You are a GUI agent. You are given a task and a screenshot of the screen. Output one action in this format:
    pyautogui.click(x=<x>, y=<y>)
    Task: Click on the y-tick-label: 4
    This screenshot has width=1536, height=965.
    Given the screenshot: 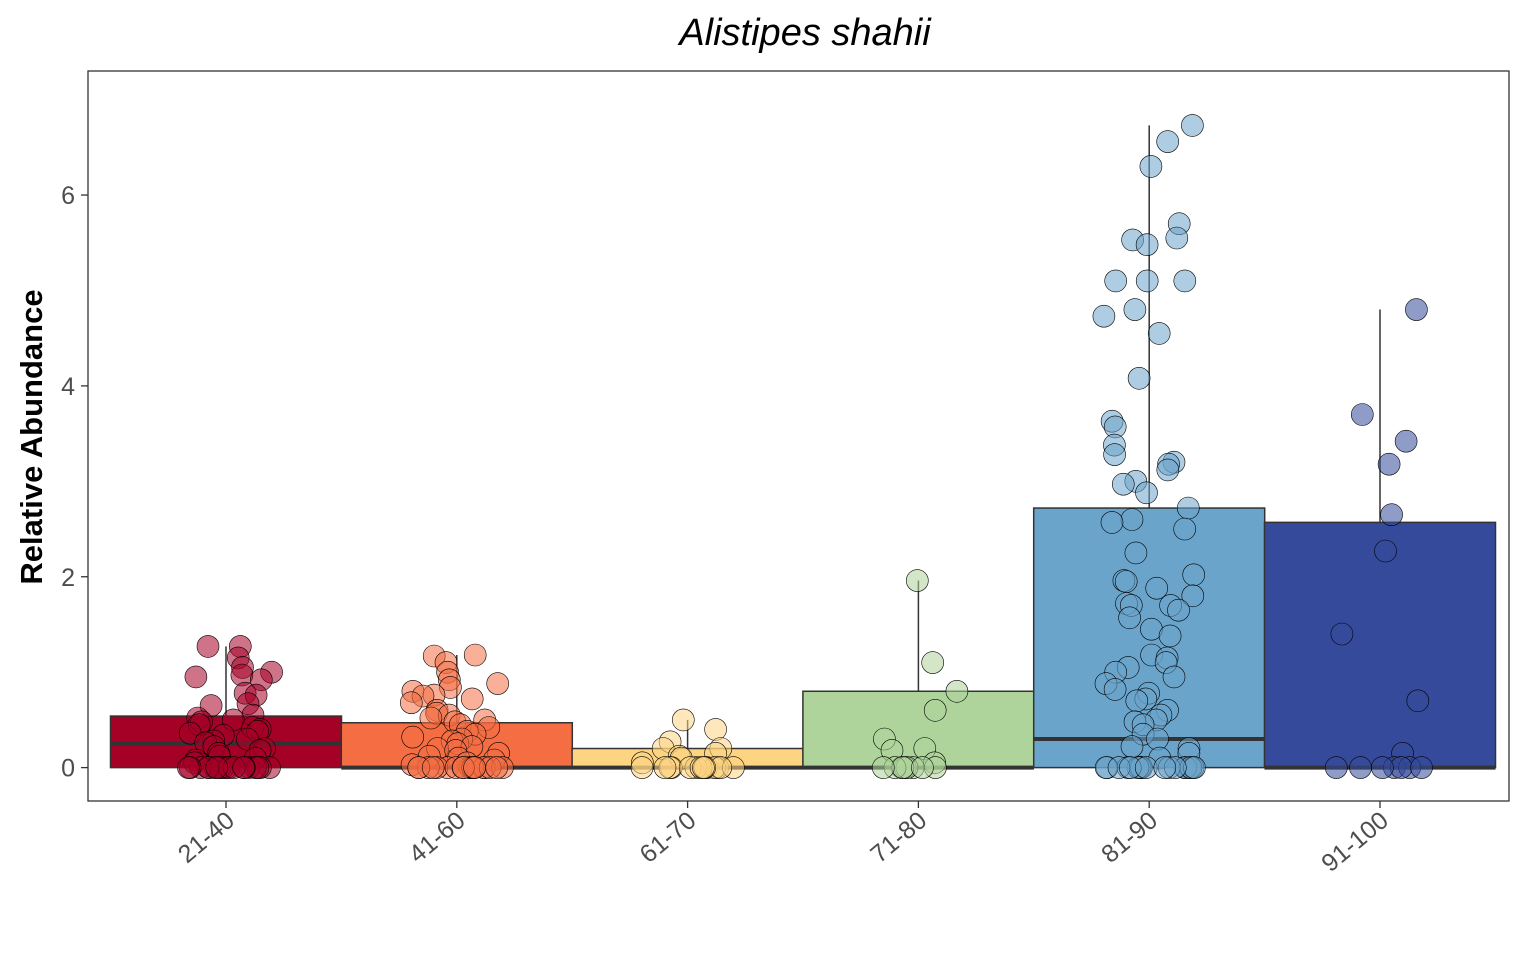 What is the action you would take?
    pyautogui.click(x=68, y=387)
    